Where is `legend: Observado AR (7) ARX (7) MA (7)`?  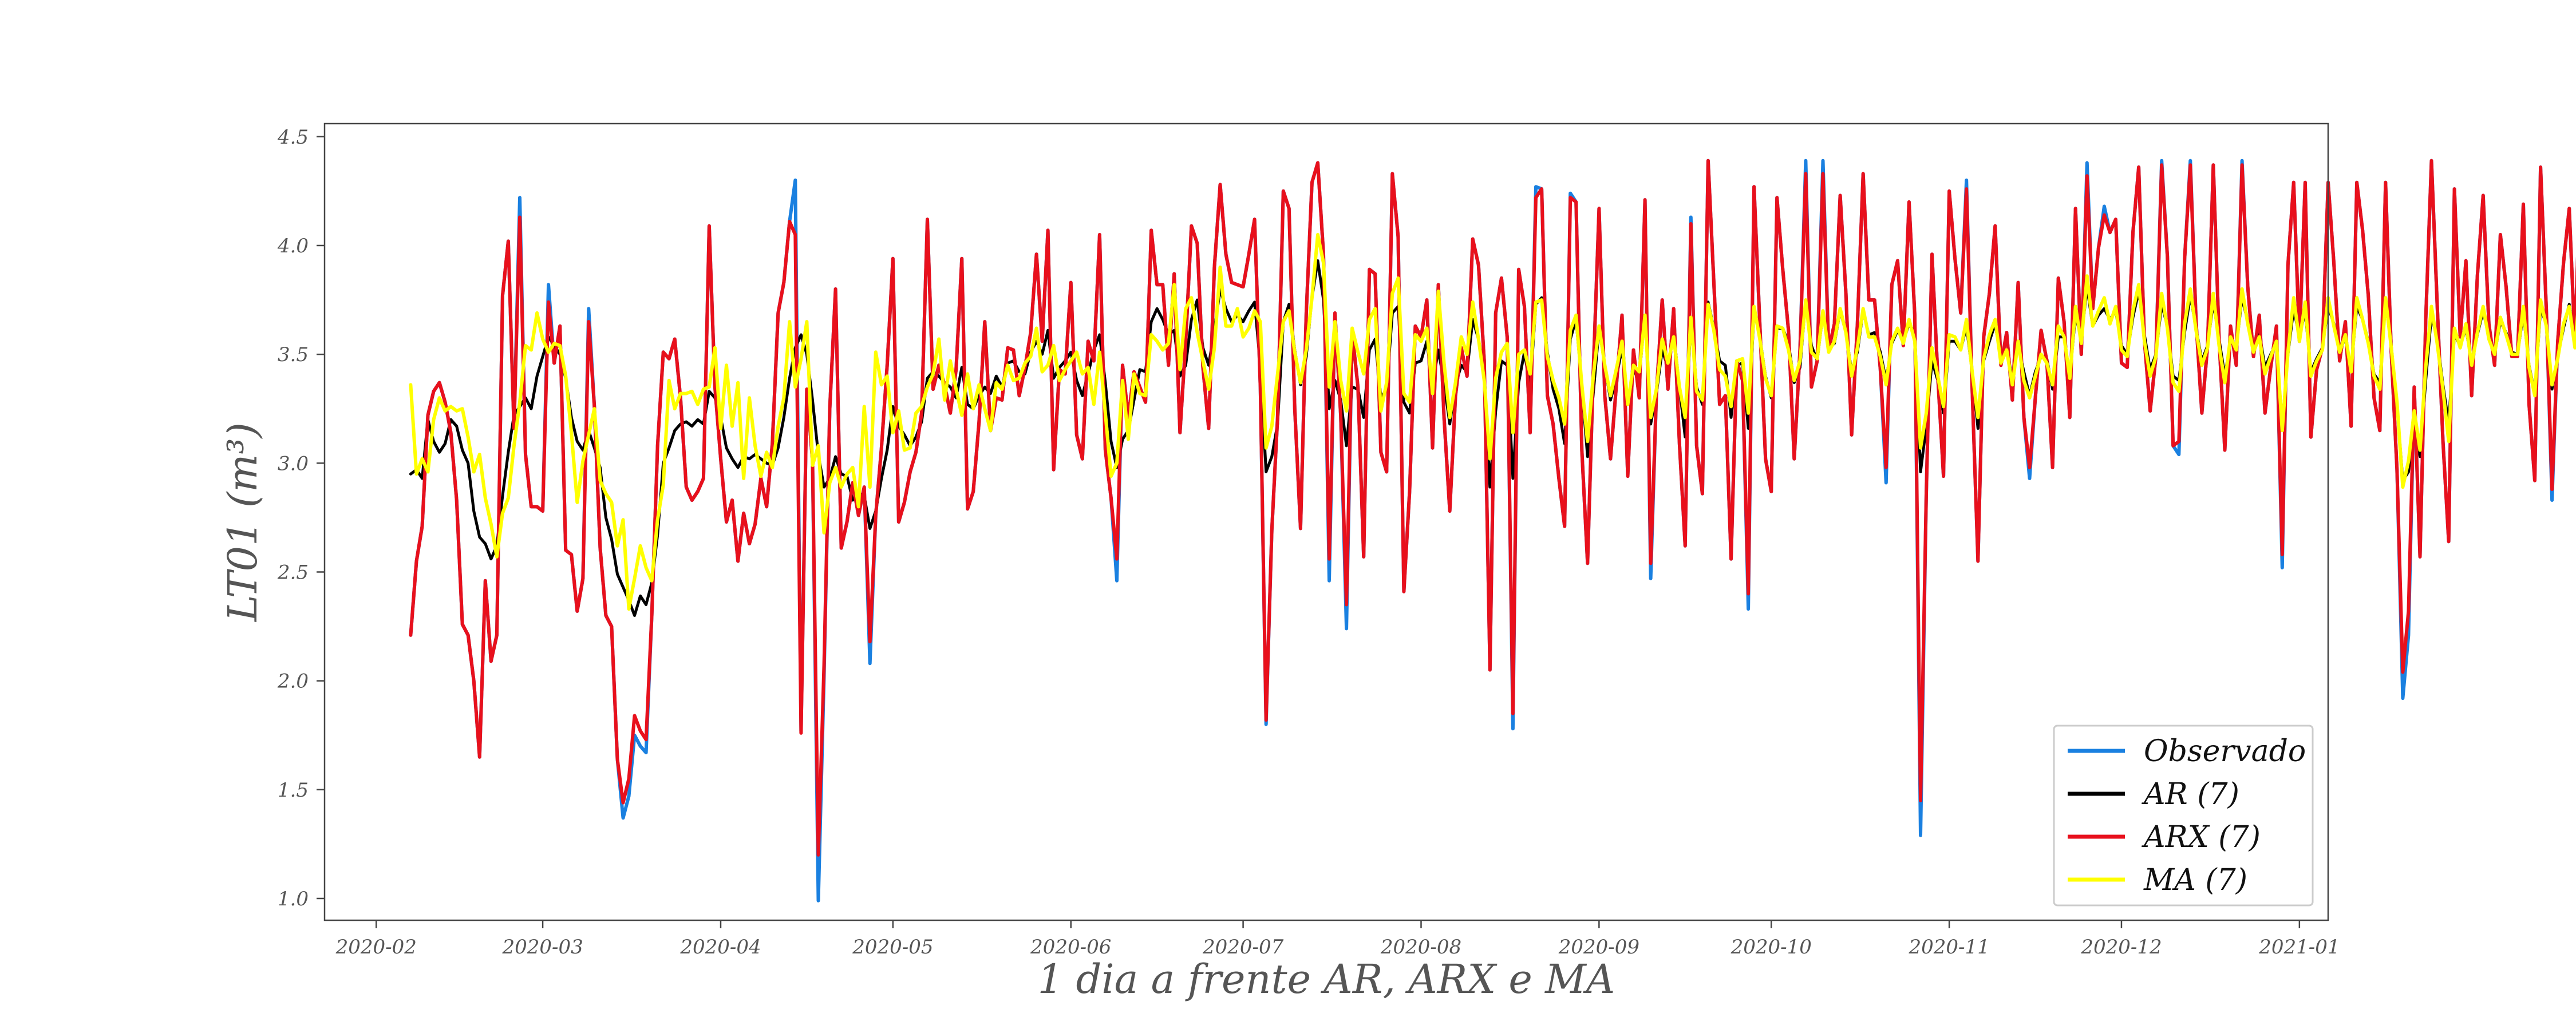
legend: Observado AR (7) ARX (7) MA (7) is located at coordinates (2183, 816).